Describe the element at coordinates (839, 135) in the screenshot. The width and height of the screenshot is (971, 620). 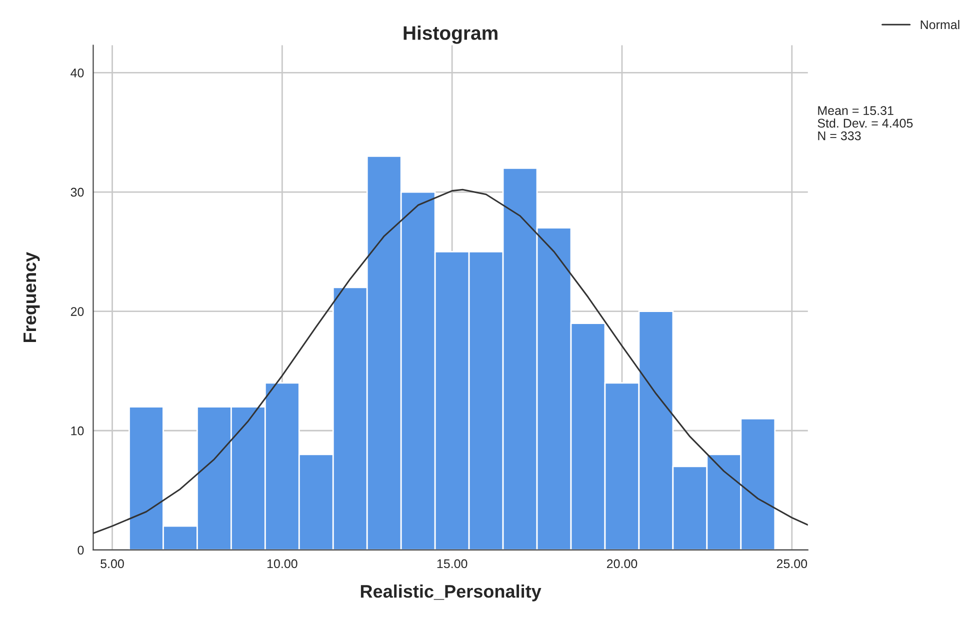
I see `text: N = 333` at that location.